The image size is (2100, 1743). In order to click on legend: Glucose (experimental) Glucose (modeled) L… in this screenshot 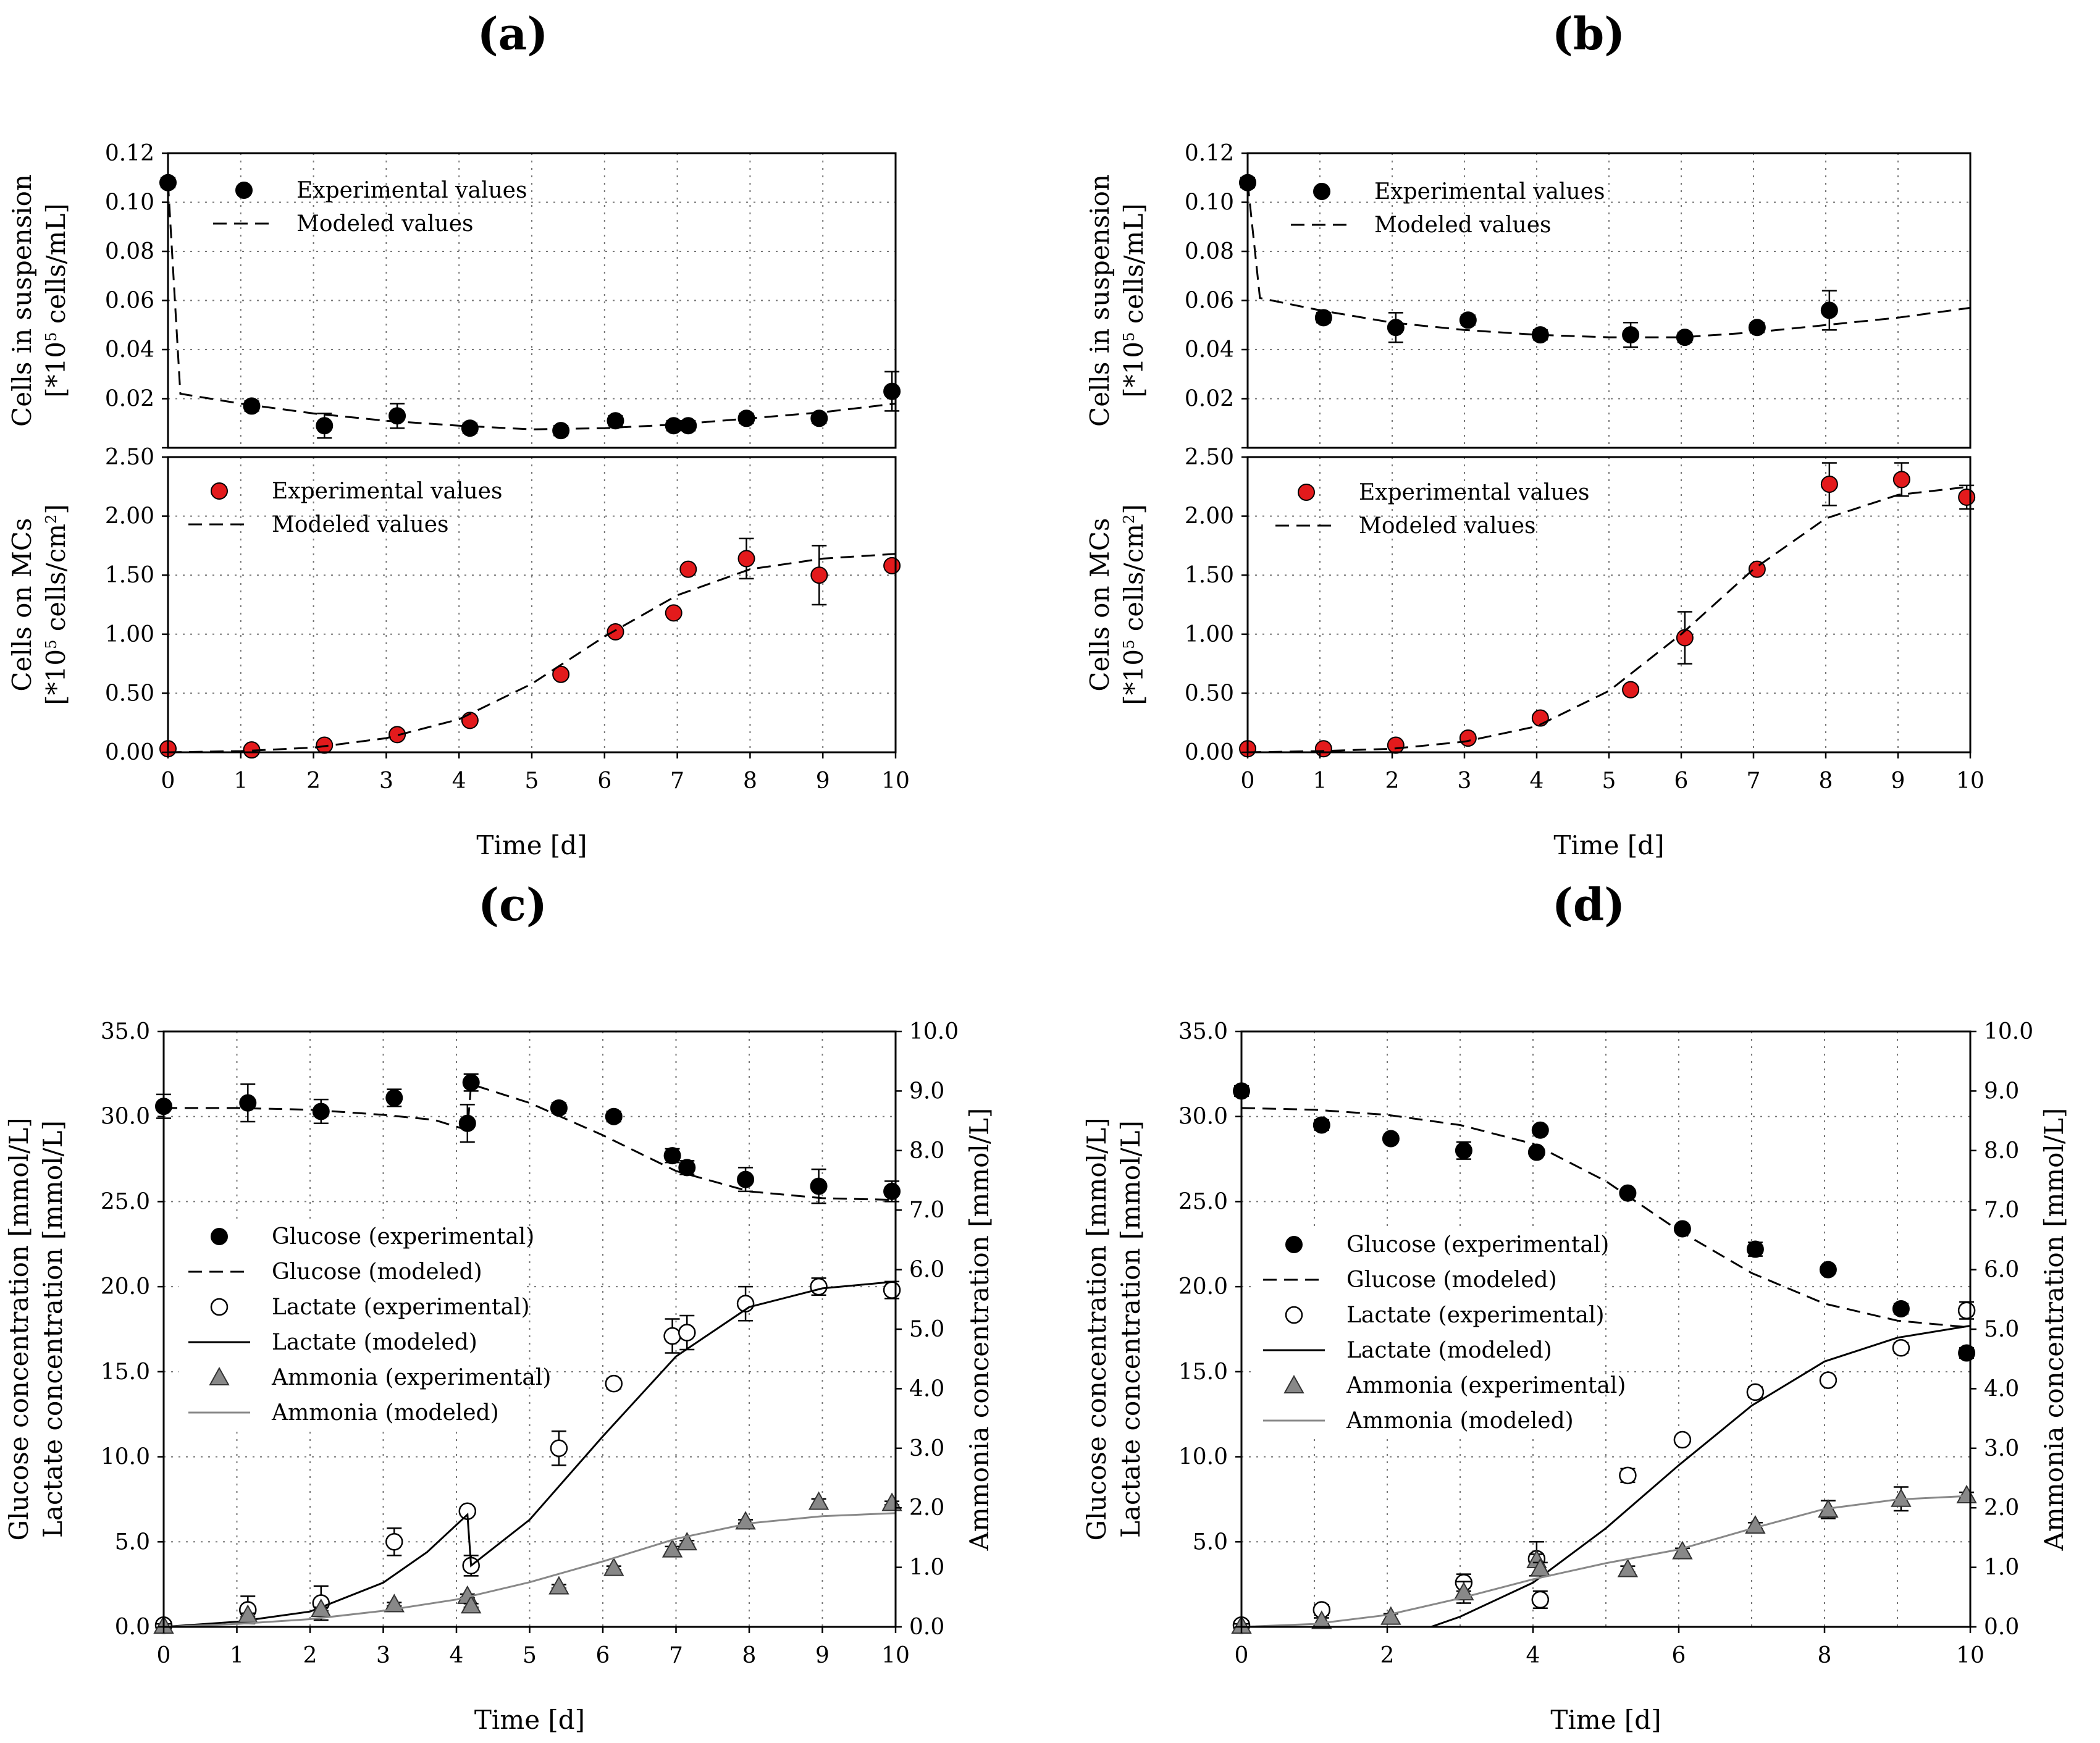, I will do `click(365, 1325)`.